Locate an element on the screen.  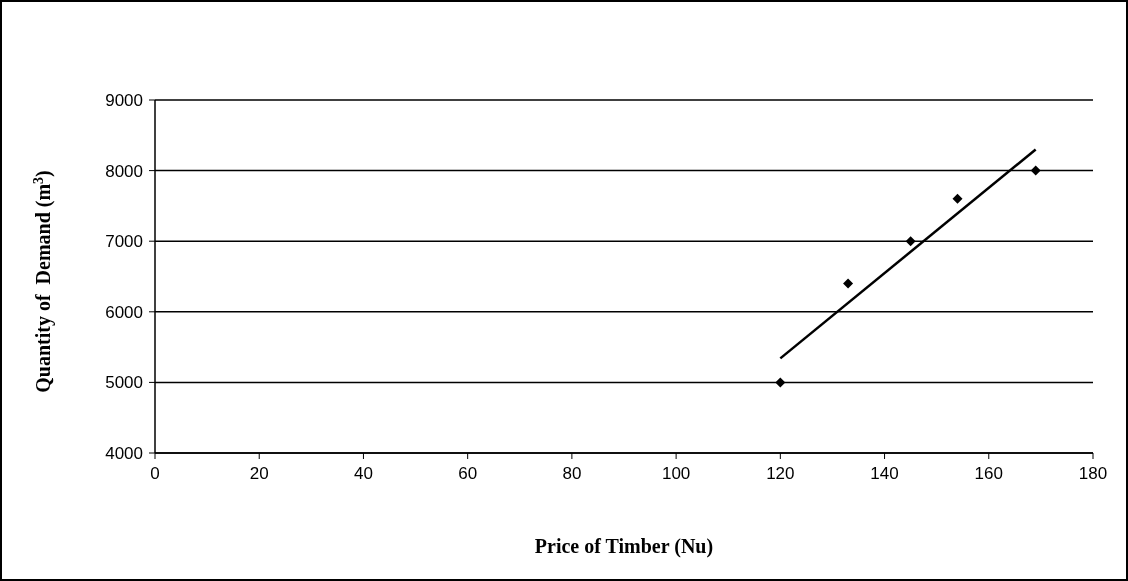
y-tick-label: 5000 is located at coordinates (124, 383).